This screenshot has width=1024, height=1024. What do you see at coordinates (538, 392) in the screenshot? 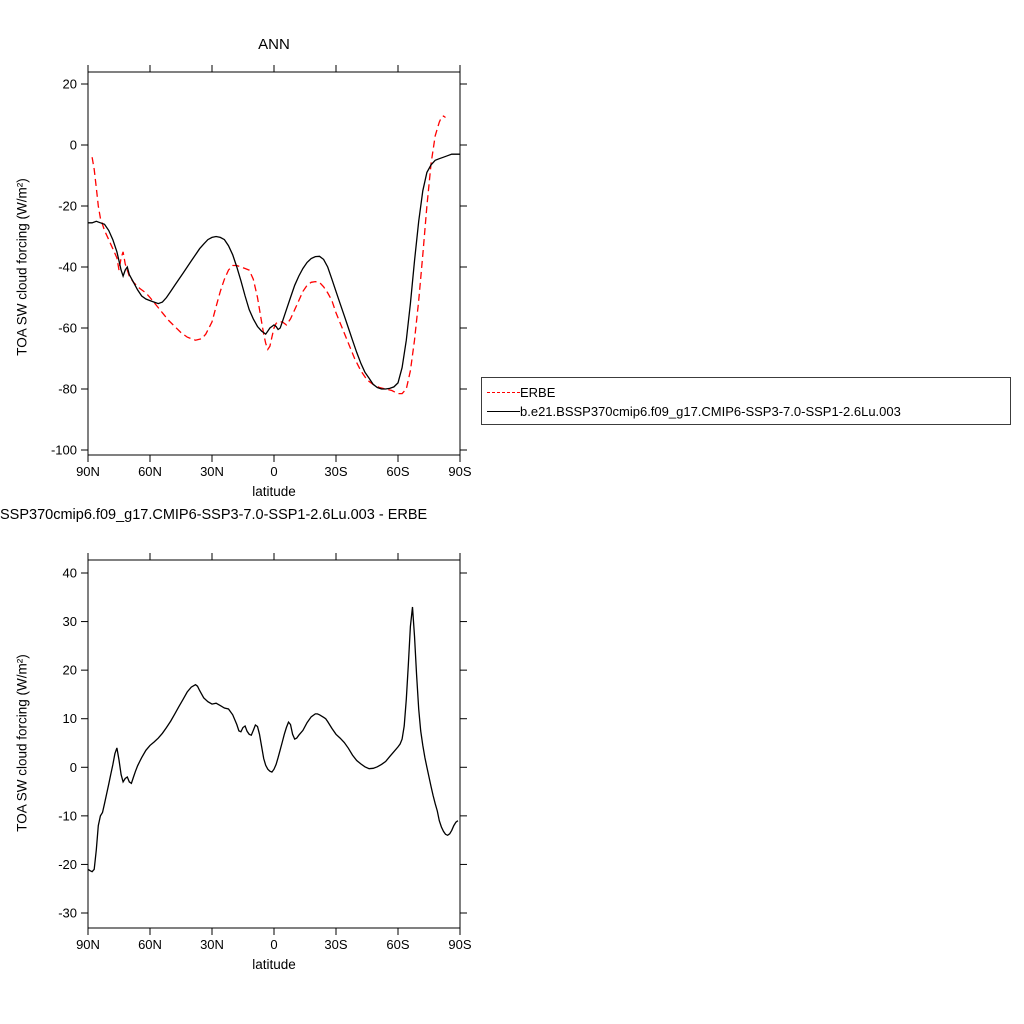
I see `legend-label-erbe: ERBE` at bounding box center [538, 392].